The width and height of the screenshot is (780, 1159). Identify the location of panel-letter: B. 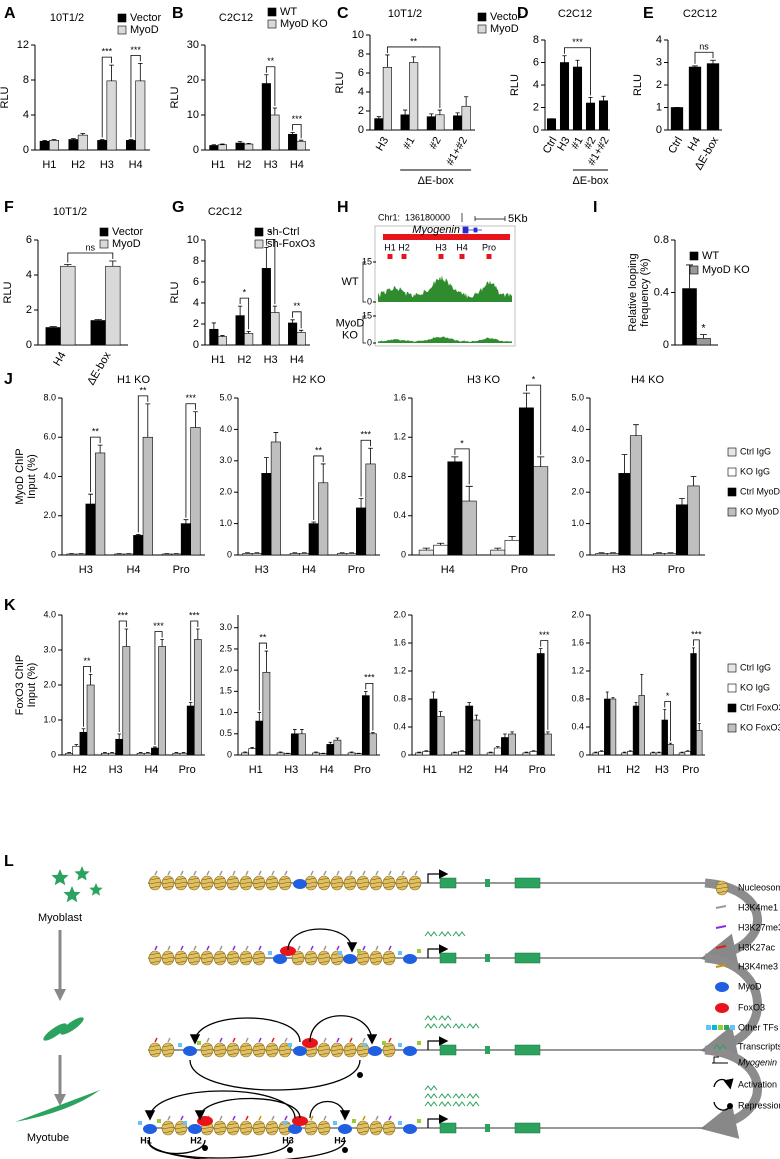
(178, 13).